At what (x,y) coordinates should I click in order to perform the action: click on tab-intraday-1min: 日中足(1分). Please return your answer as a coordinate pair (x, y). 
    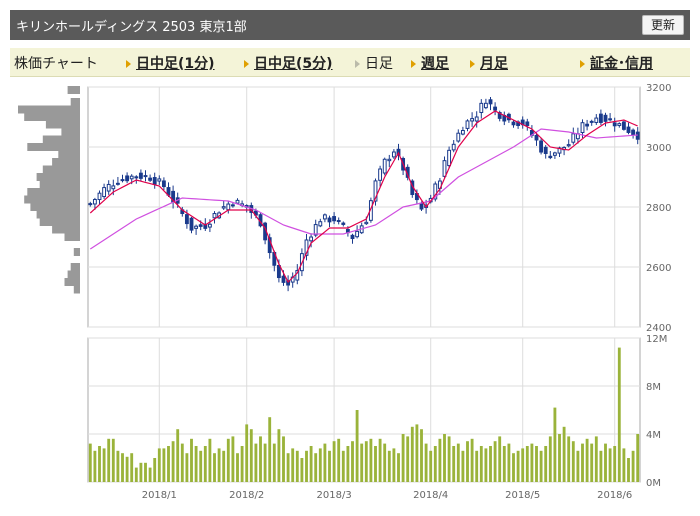
    Looking at the image, I should click on (170, 63).